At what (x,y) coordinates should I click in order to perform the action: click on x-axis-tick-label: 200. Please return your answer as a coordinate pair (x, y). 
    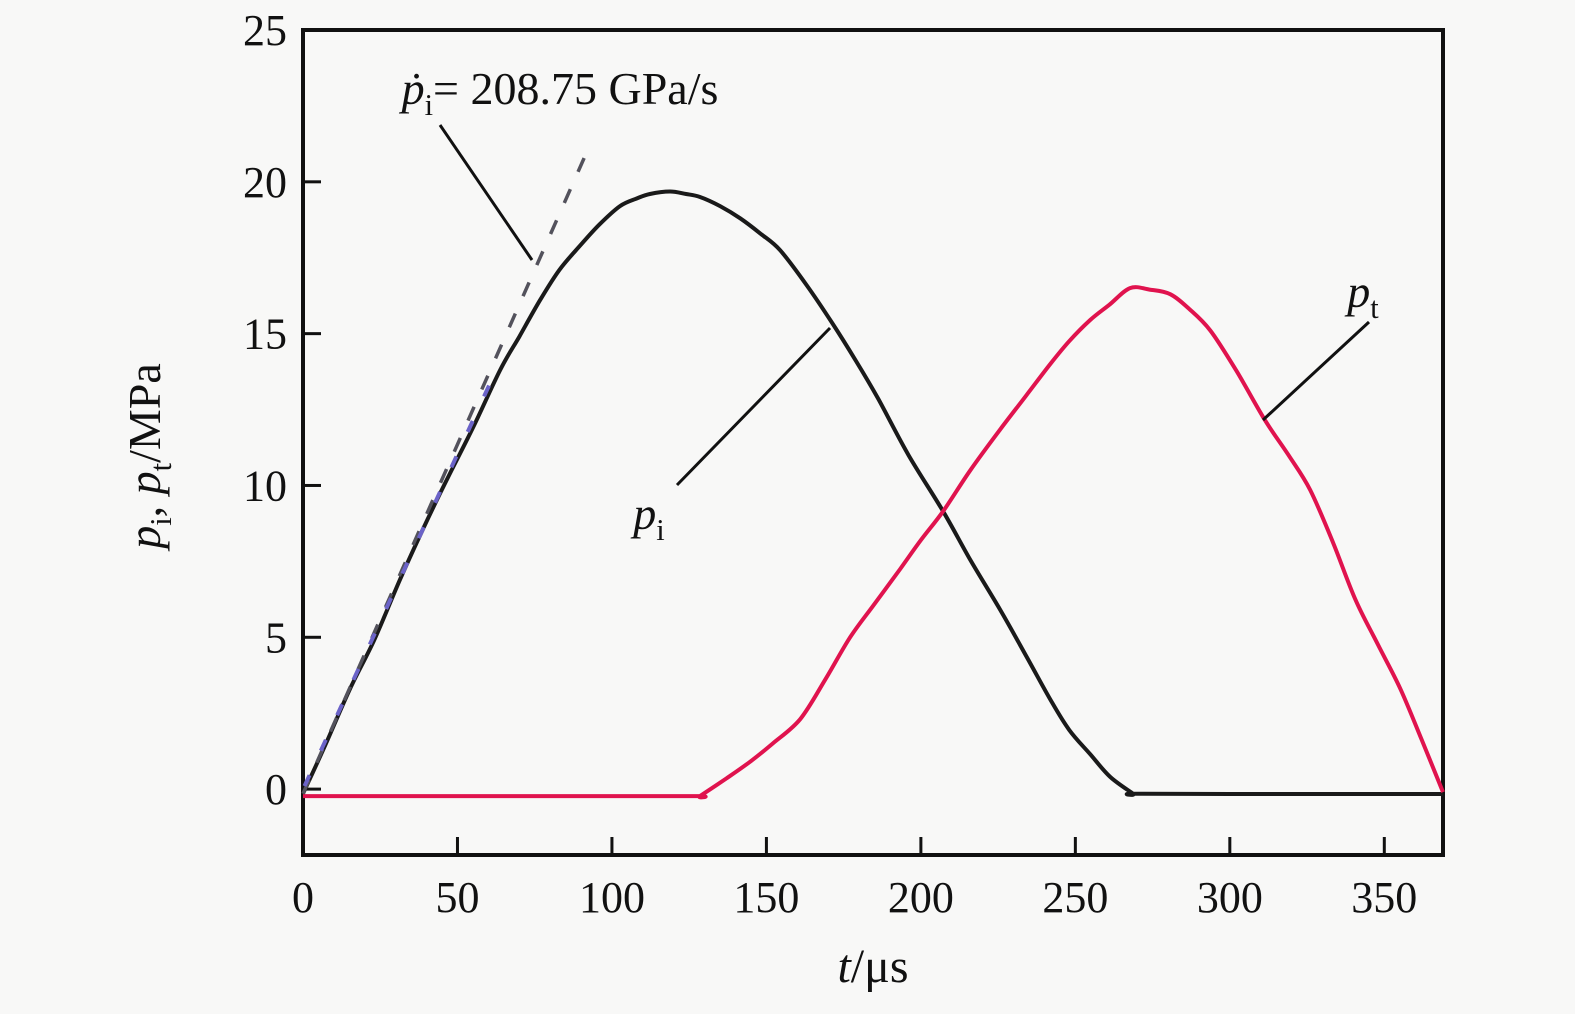
    Looking at the image, I should click on (921, 897).